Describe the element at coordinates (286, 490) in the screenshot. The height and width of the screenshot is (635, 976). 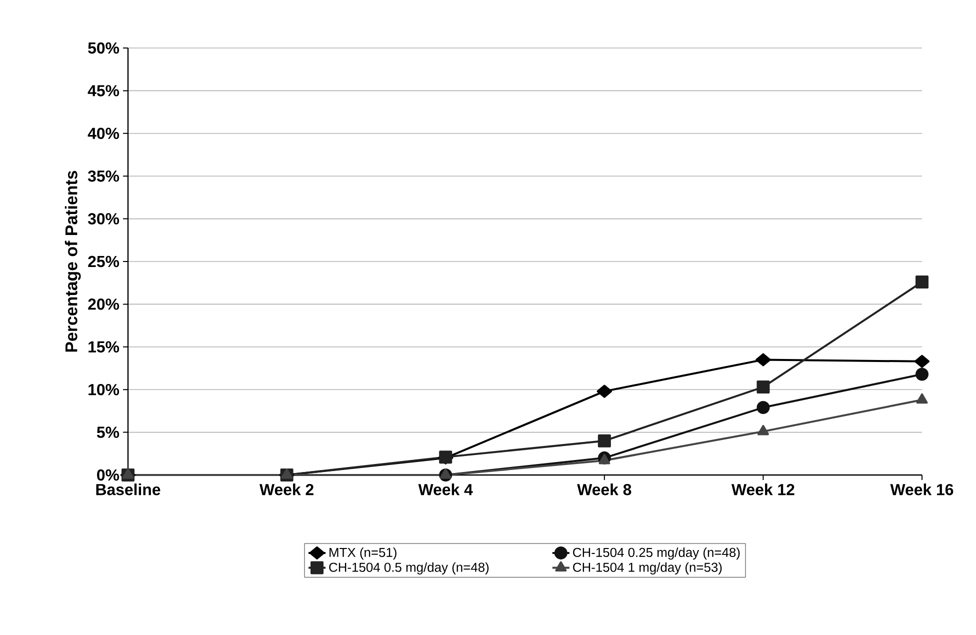
I see `x-tick-label: Week 2` at that location.